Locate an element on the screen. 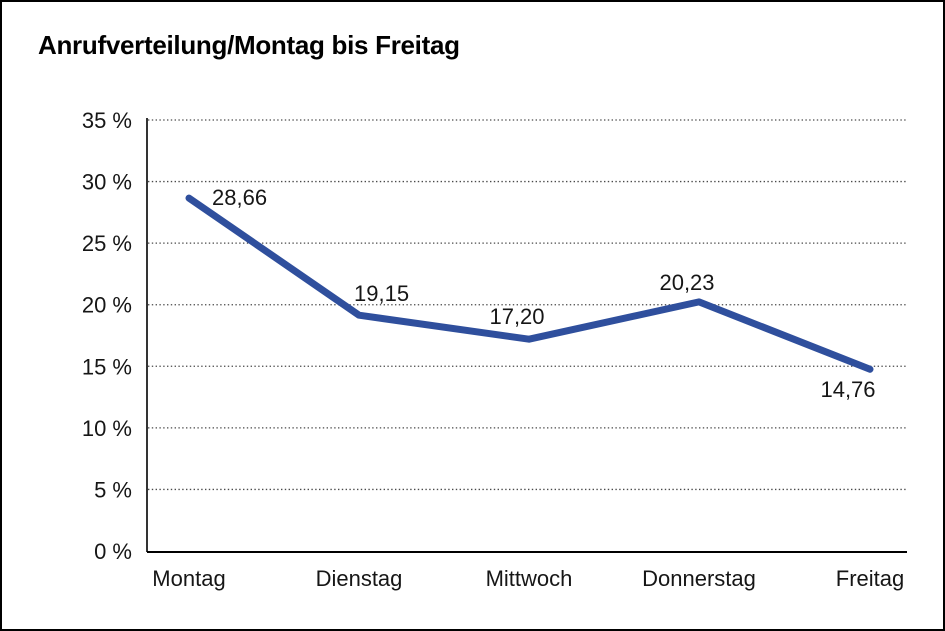 The image size is (945, 631). y-axis-tick-label: 25 % is located at coordinates (107, 243).